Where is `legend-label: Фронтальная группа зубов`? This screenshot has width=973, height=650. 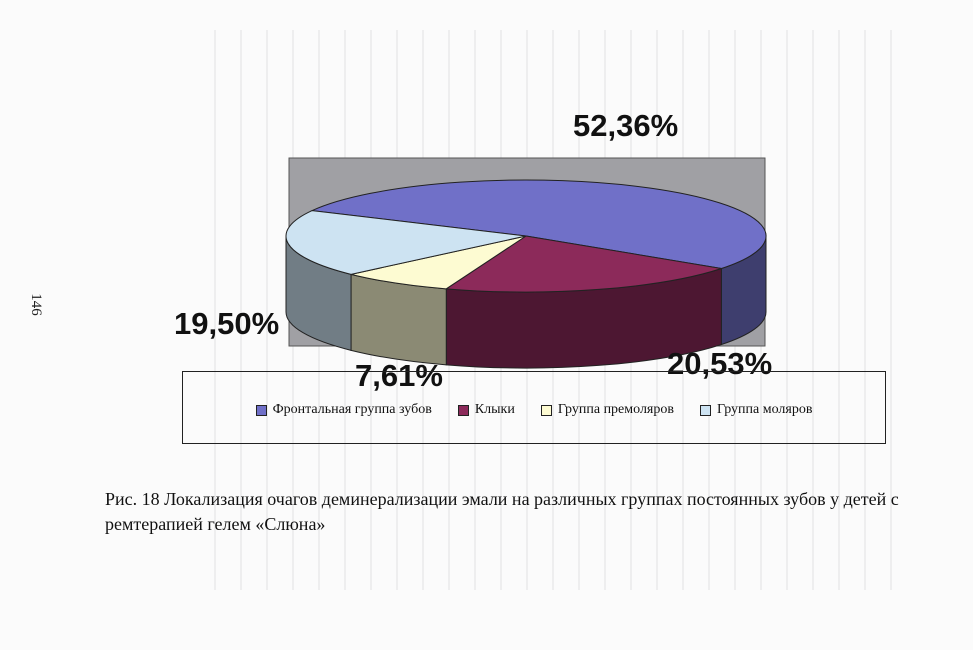
legend-label: Фронтальная группа зубов is located at coordinates (352, 409).